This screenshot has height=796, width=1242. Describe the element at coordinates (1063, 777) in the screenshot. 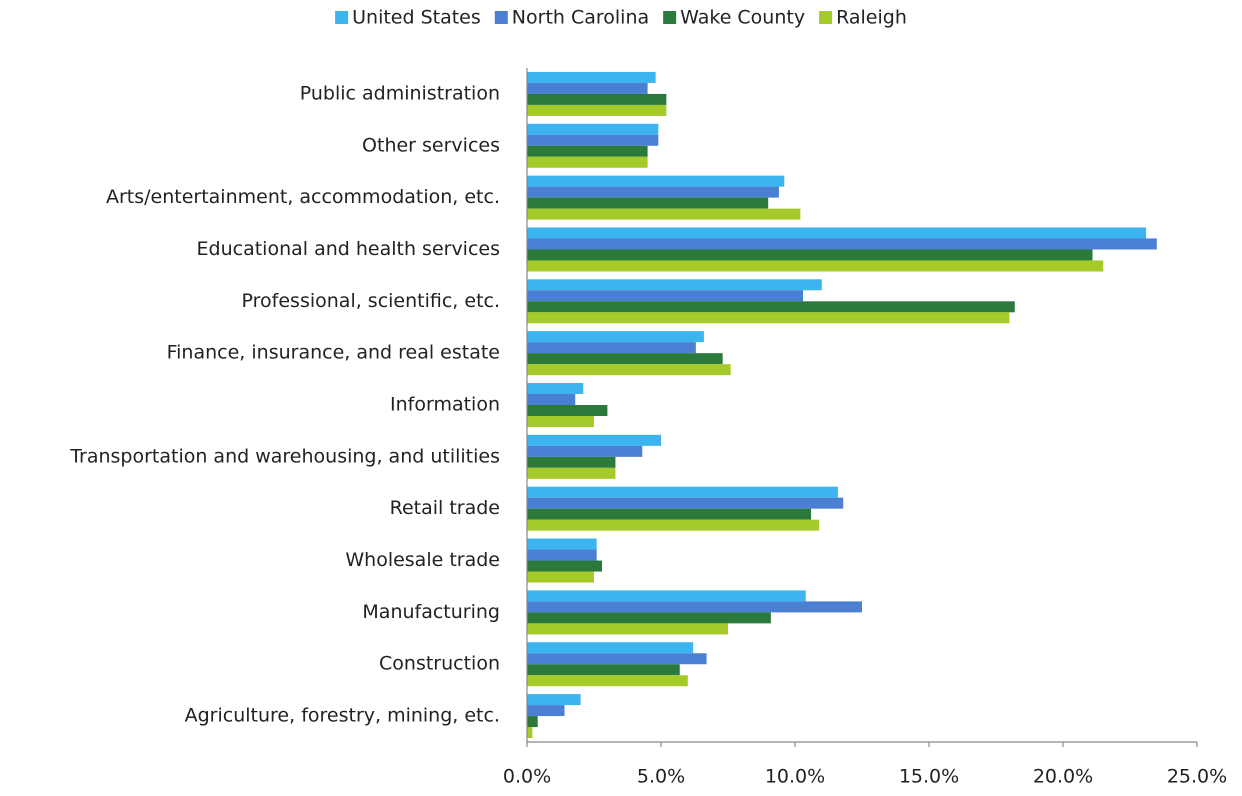

I see `x-tick-label: 20.0%` at that location.